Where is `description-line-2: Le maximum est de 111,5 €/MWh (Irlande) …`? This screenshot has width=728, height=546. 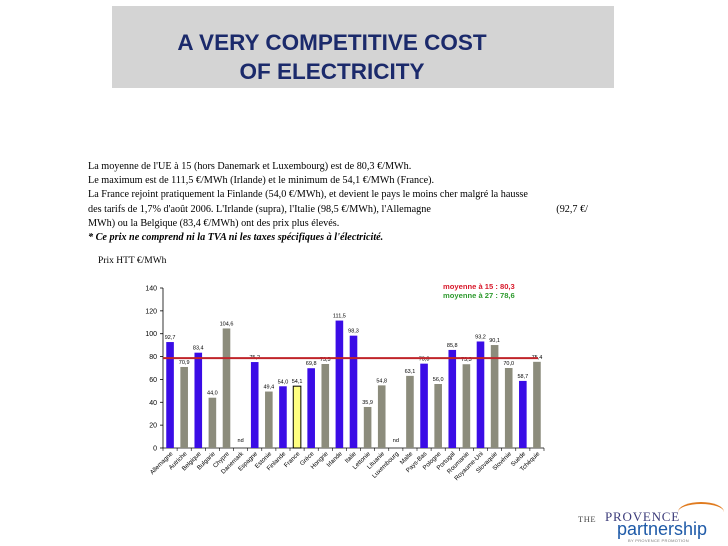
description-line-2: Le maximum est de 111,5 €/MWh (Irlande) … is located at coordinates (261, 181).